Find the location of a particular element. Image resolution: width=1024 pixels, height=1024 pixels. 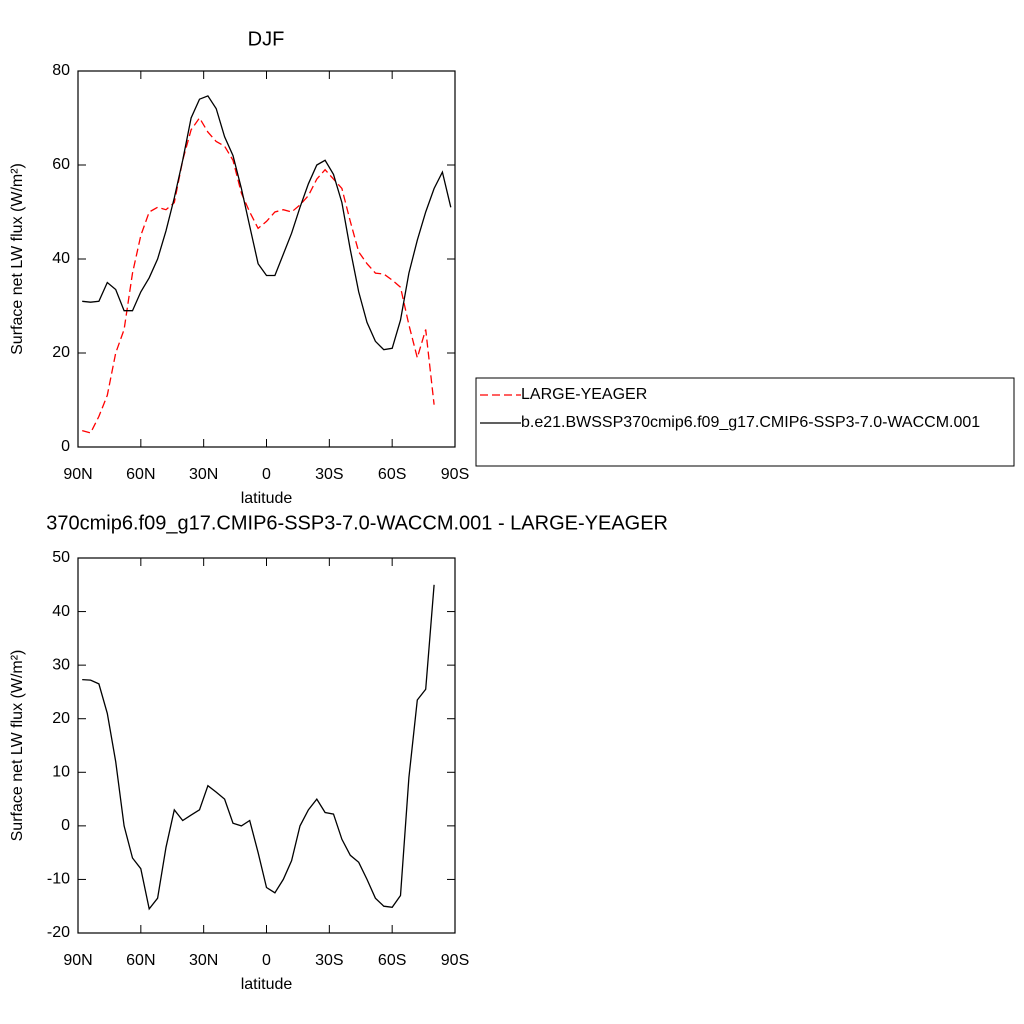

y-tick-label: 30 is located at coordinates (61, 664).